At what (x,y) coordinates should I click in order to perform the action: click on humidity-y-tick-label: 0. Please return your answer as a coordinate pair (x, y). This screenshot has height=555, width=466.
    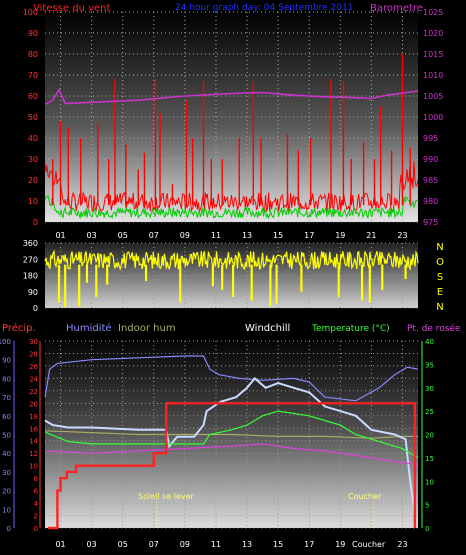
    Looking at the image, I should click on (9, 529).